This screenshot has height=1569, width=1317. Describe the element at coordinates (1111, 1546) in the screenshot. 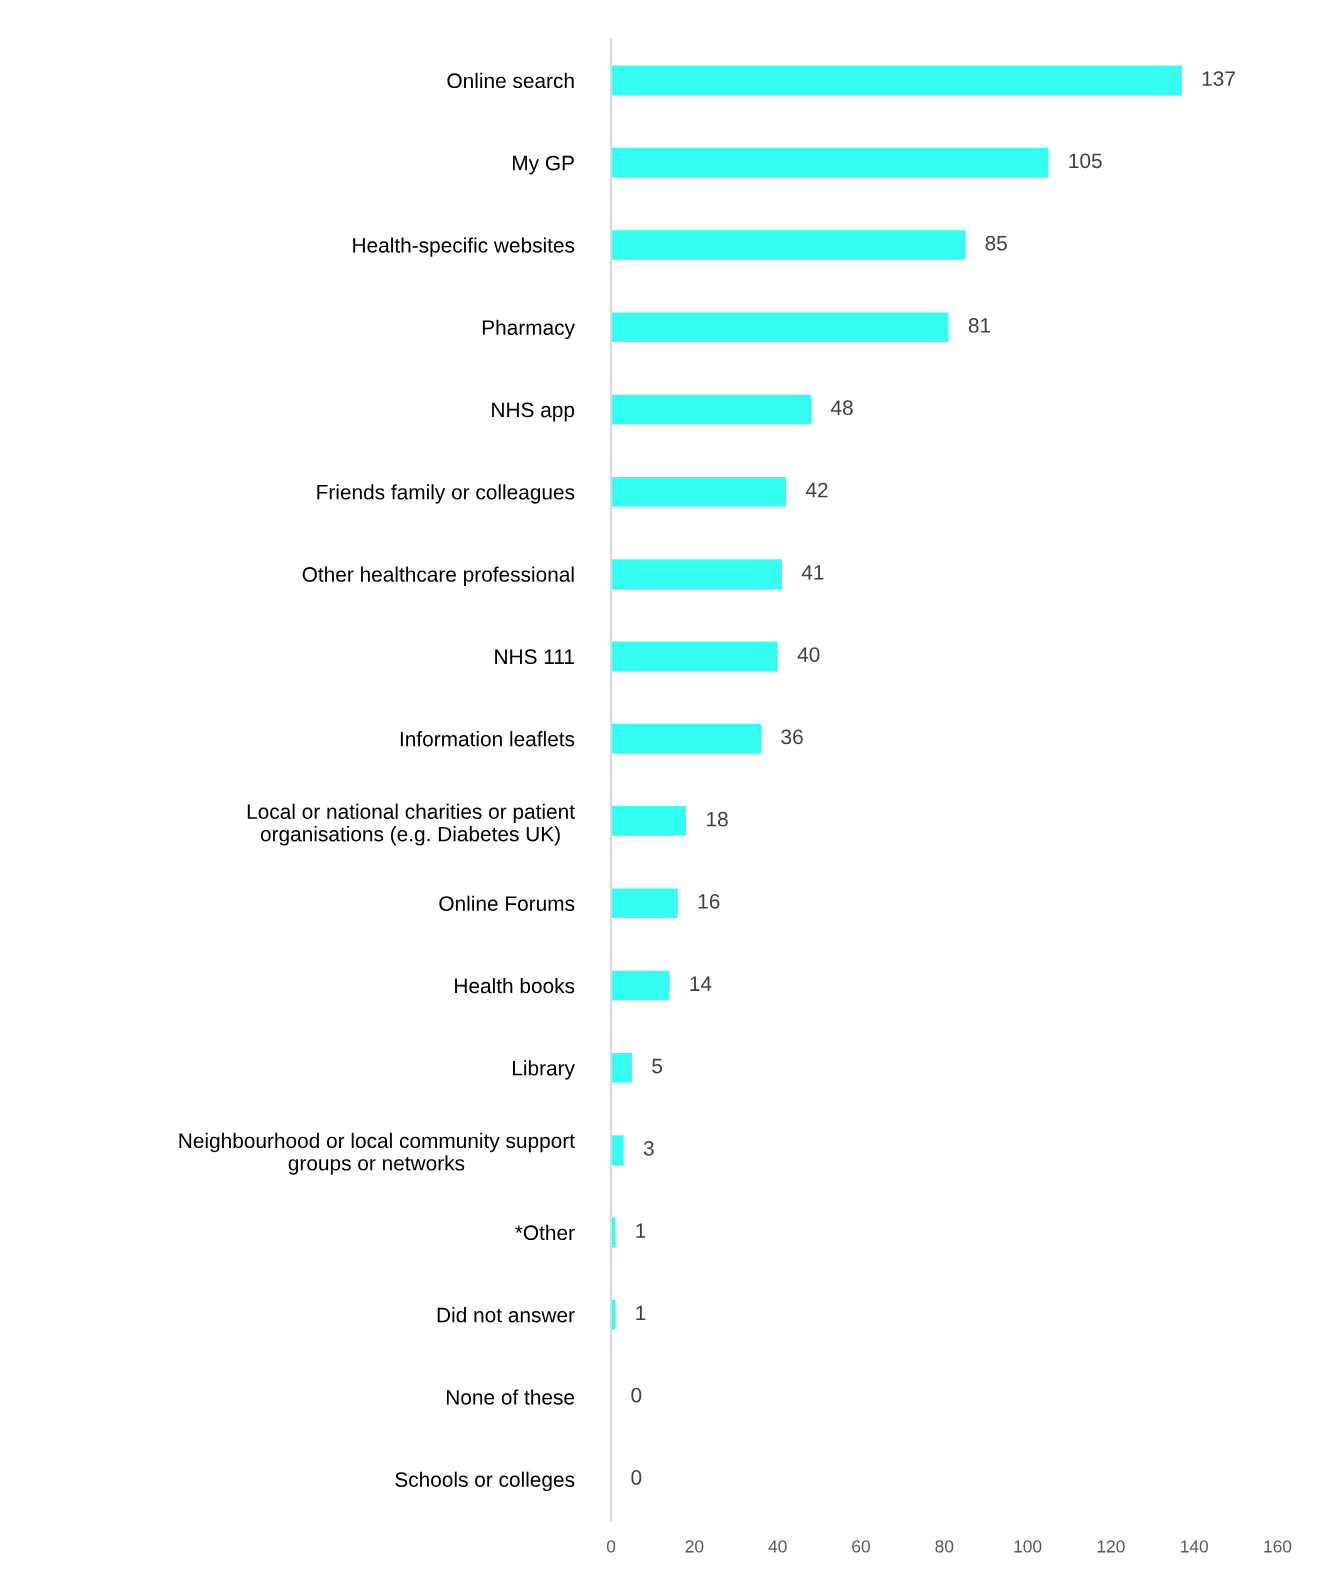

I see `x-tick-label: 120` at that location.